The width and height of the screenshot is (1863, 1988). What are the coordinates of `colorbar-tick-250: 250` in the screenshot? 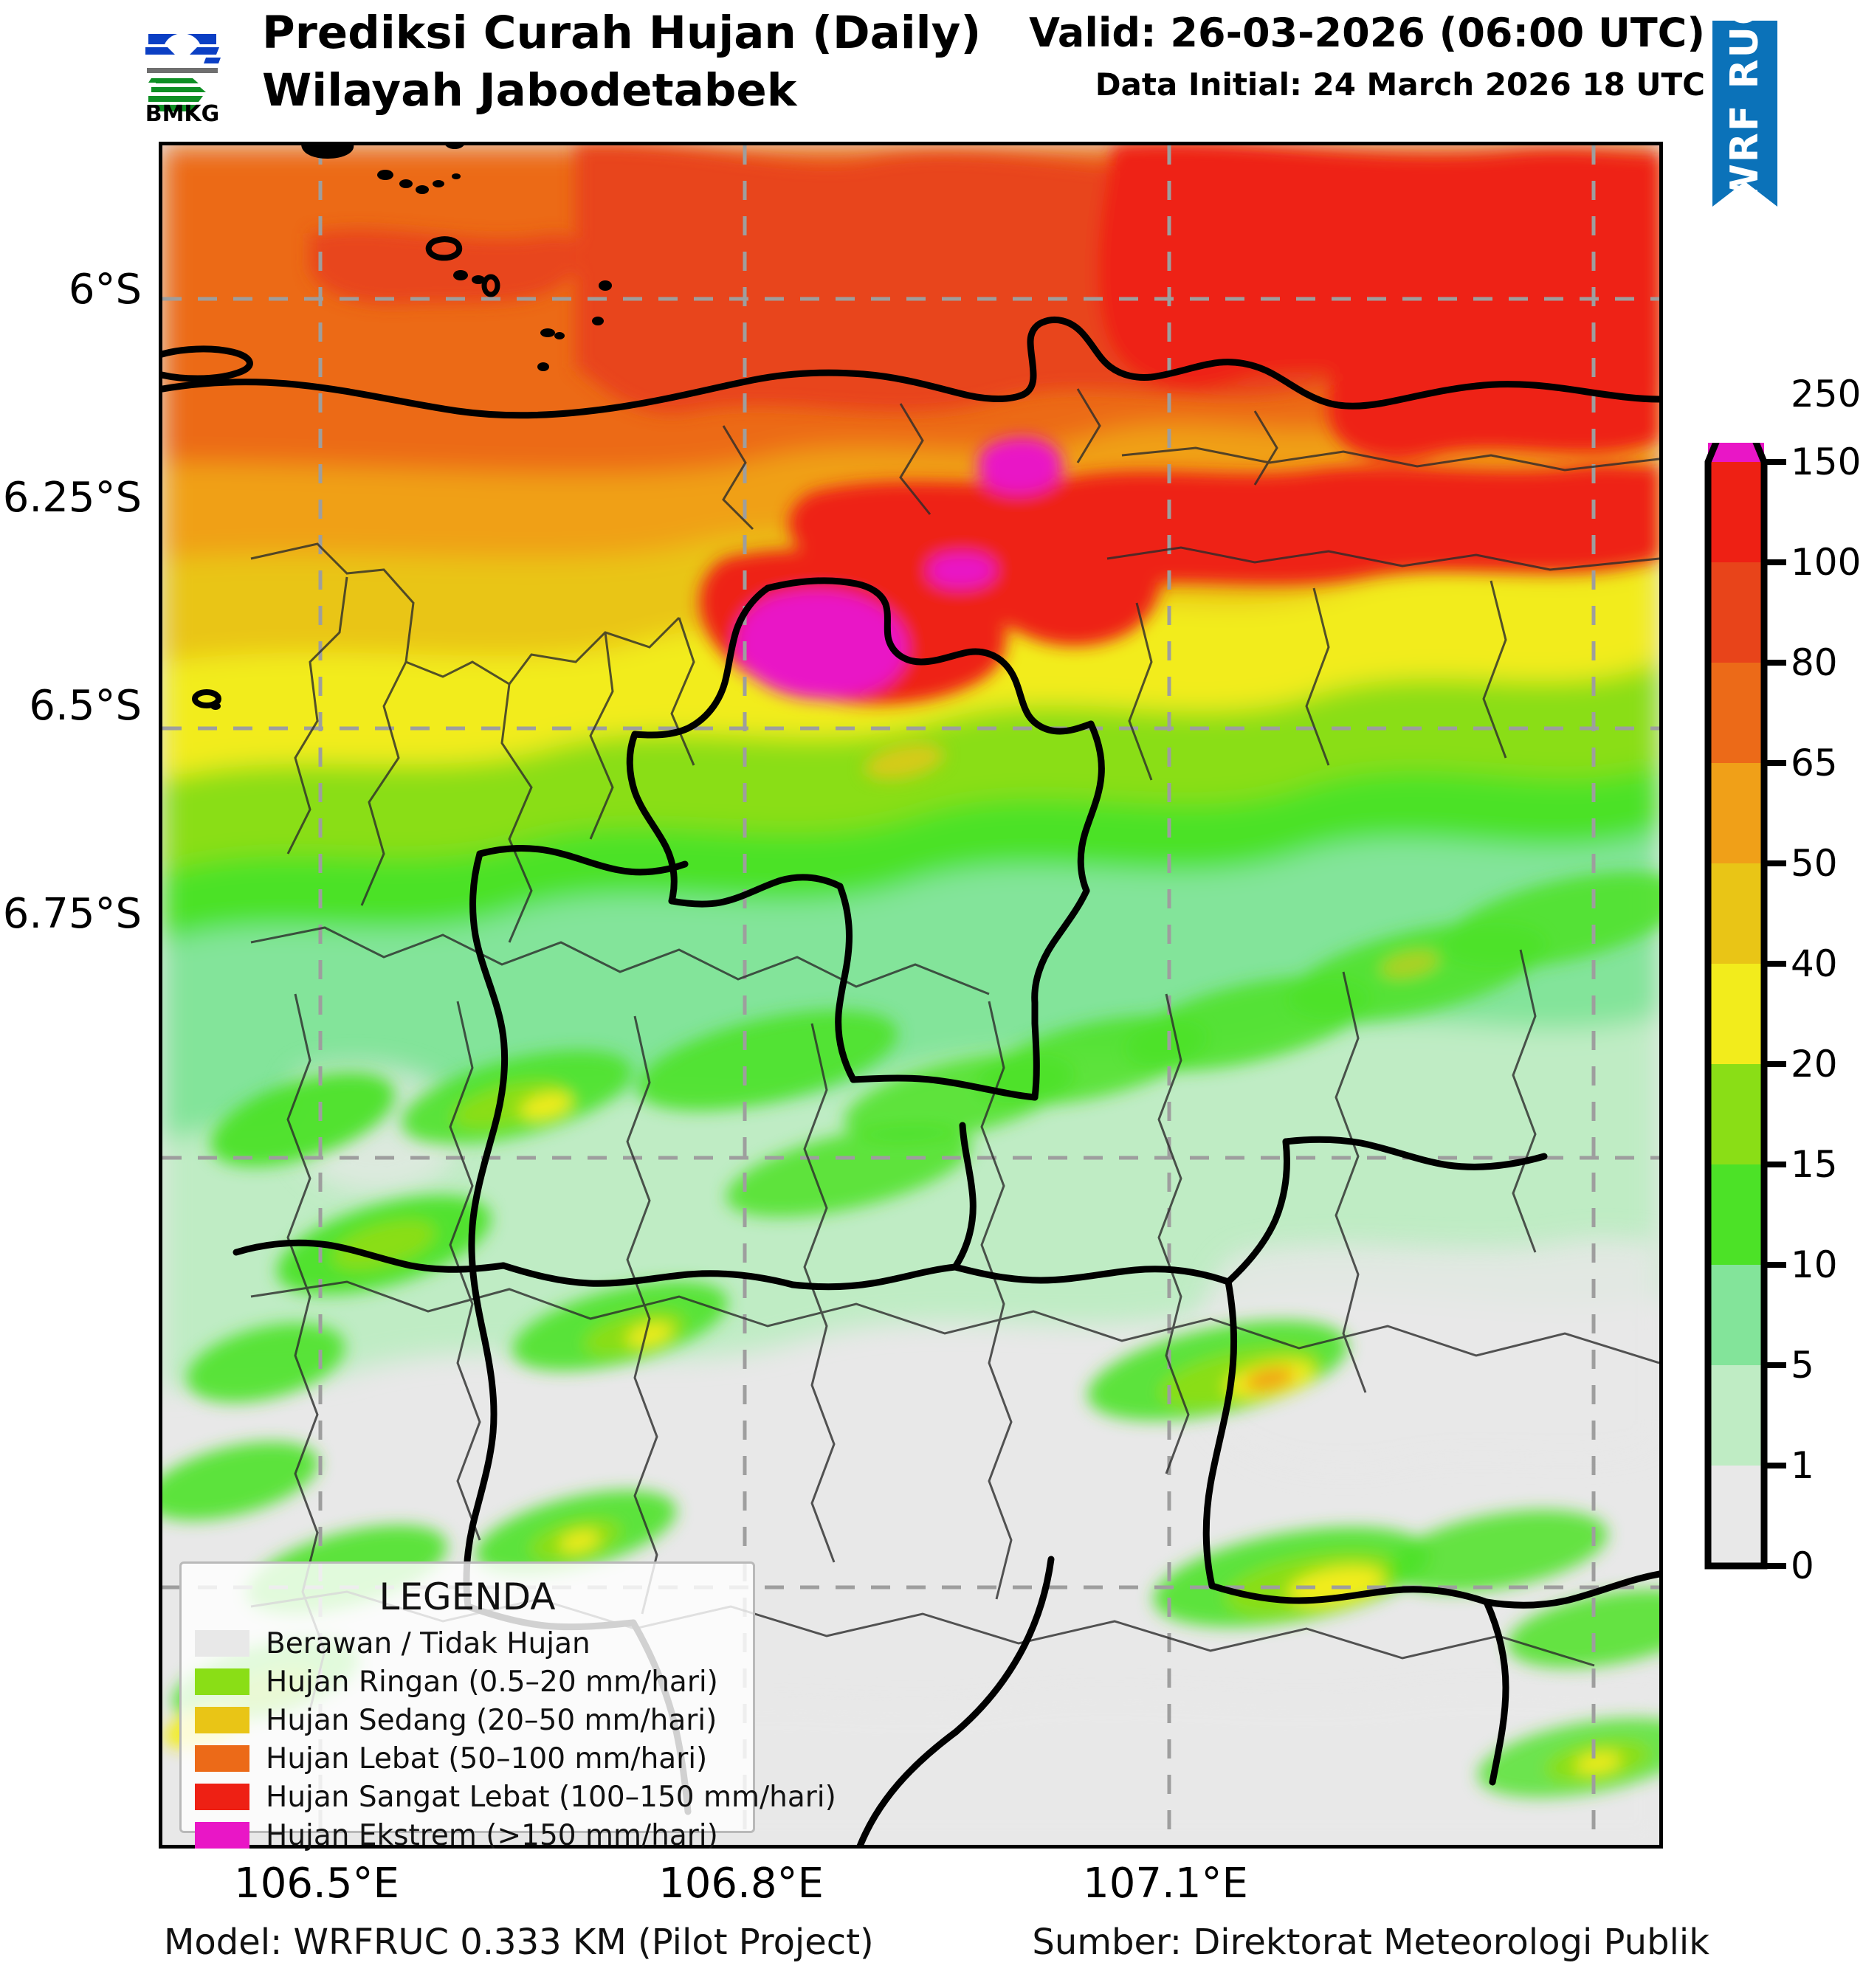 It's located at (1826, 394).